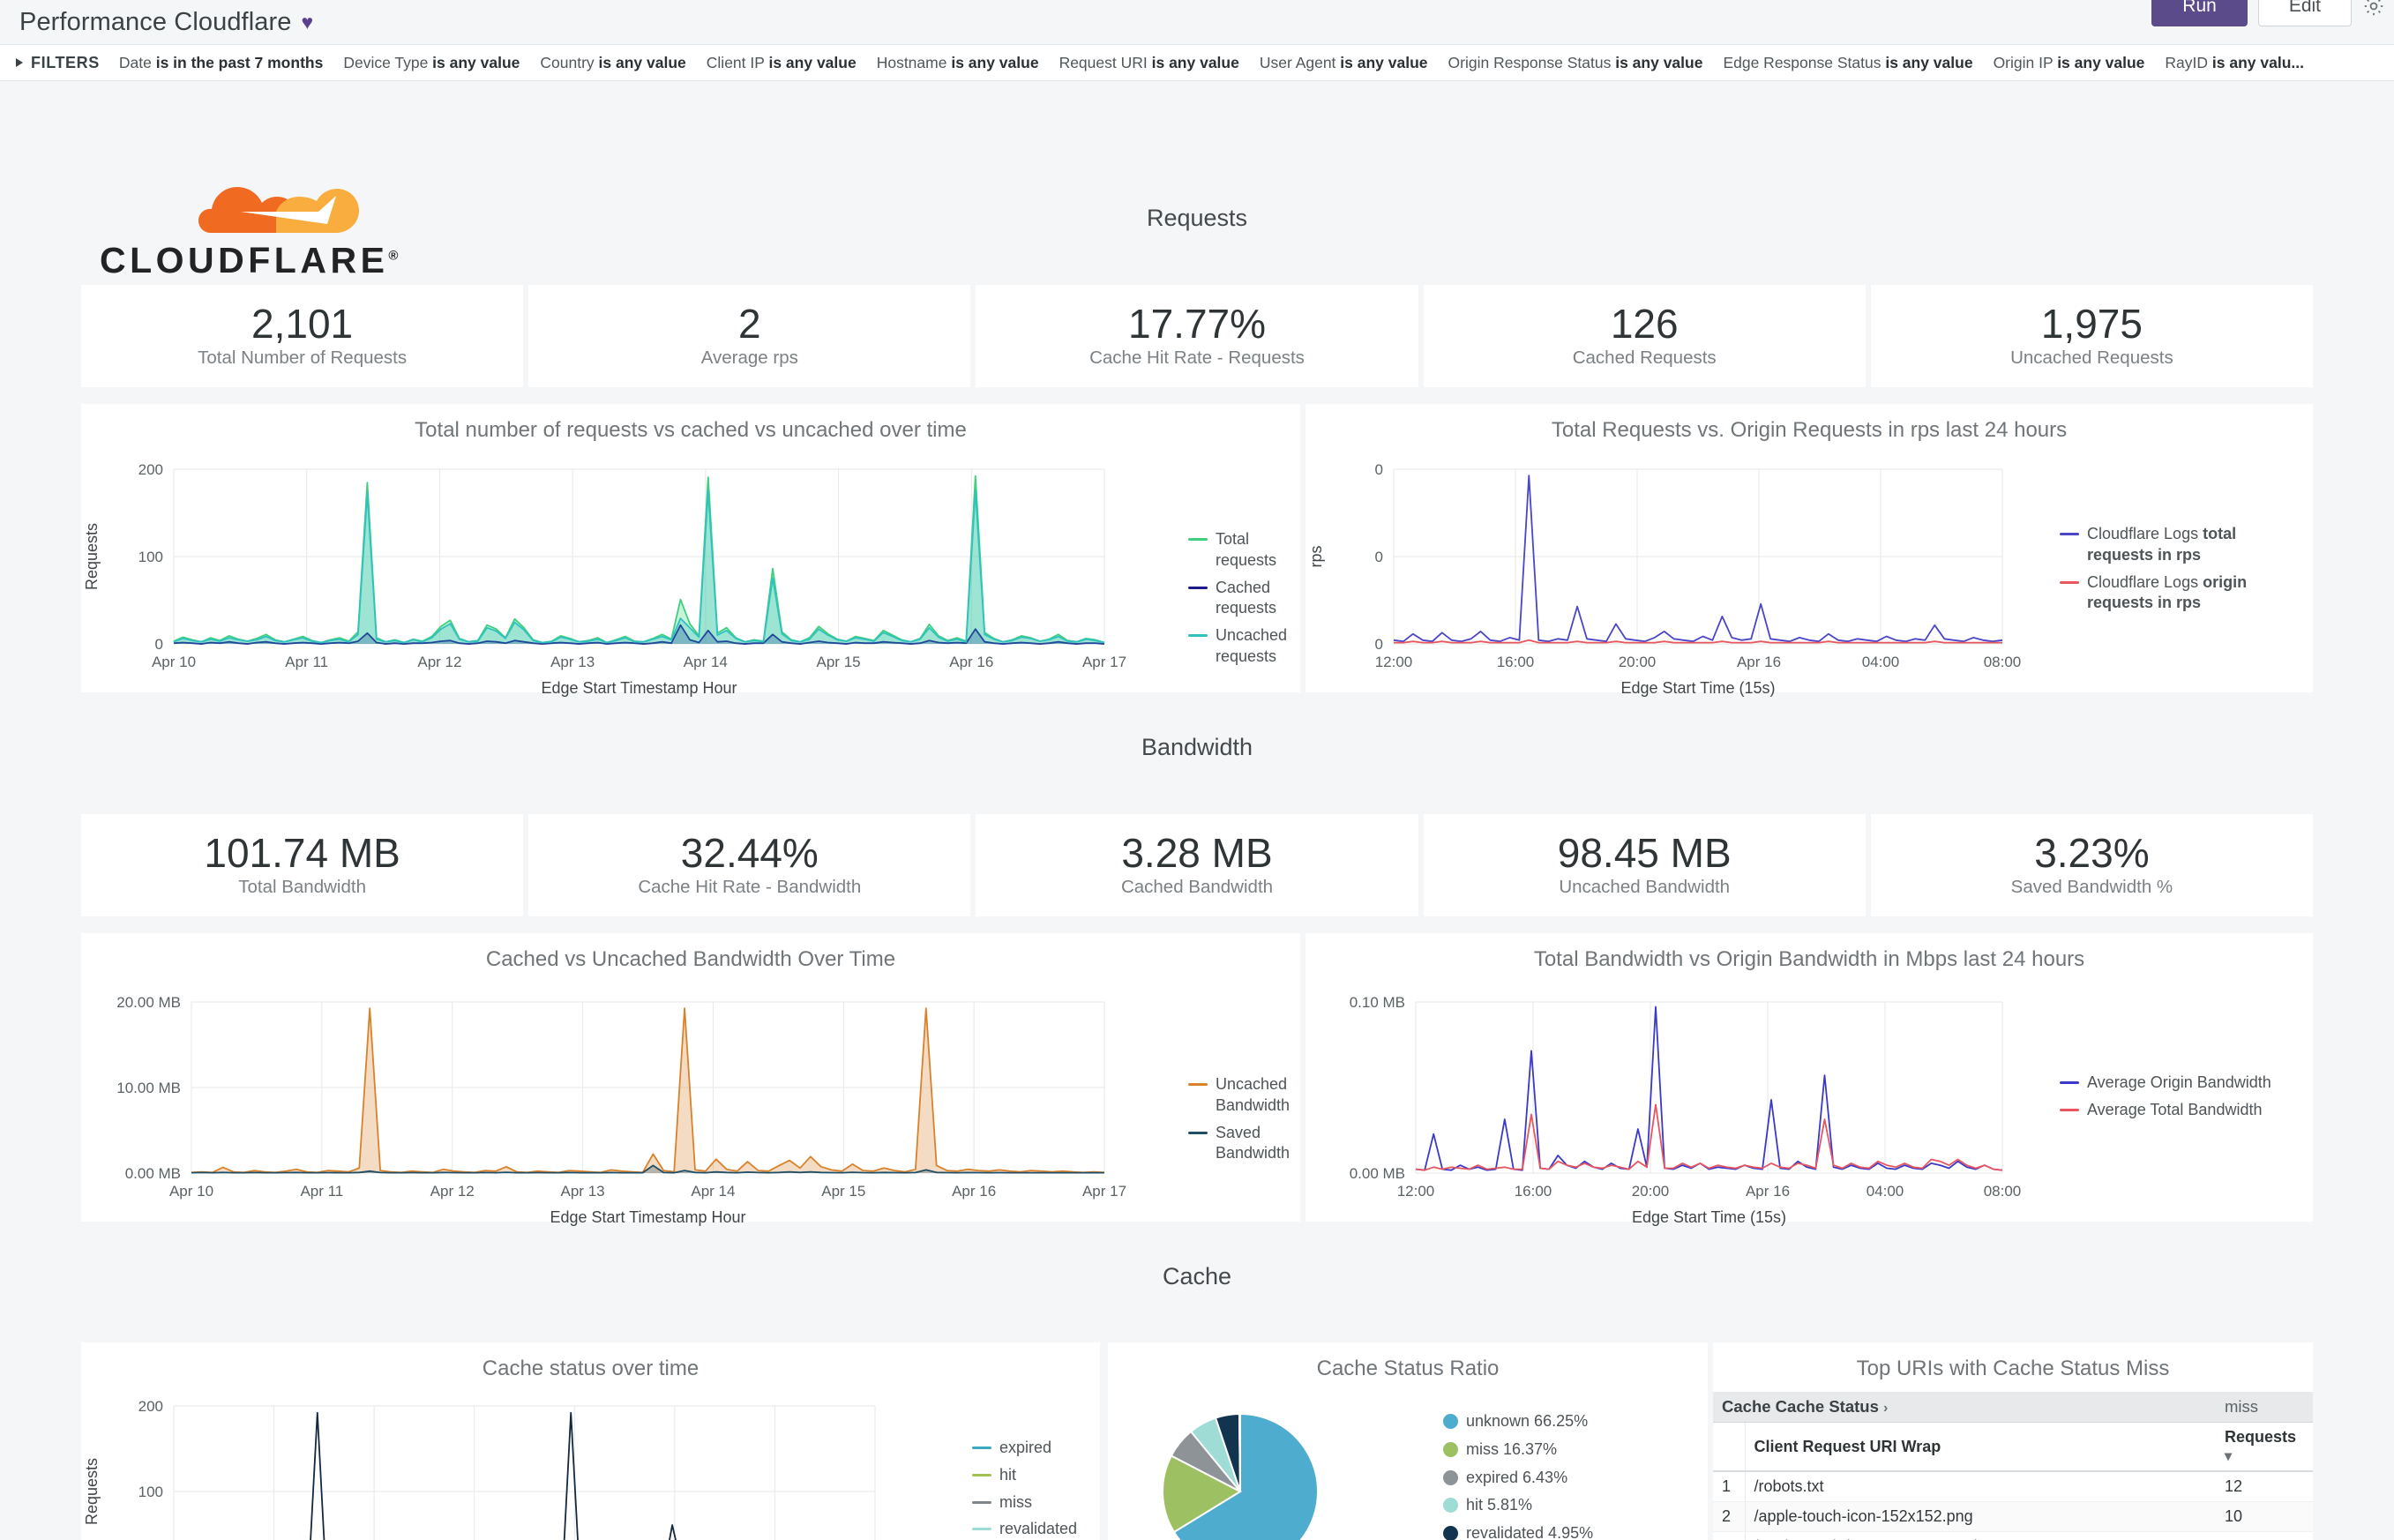 Image resolution: width=2394 pixels, height=1540 pixels. I want to click on table-col-requests: Requests ▾, so click(2264, 1447).